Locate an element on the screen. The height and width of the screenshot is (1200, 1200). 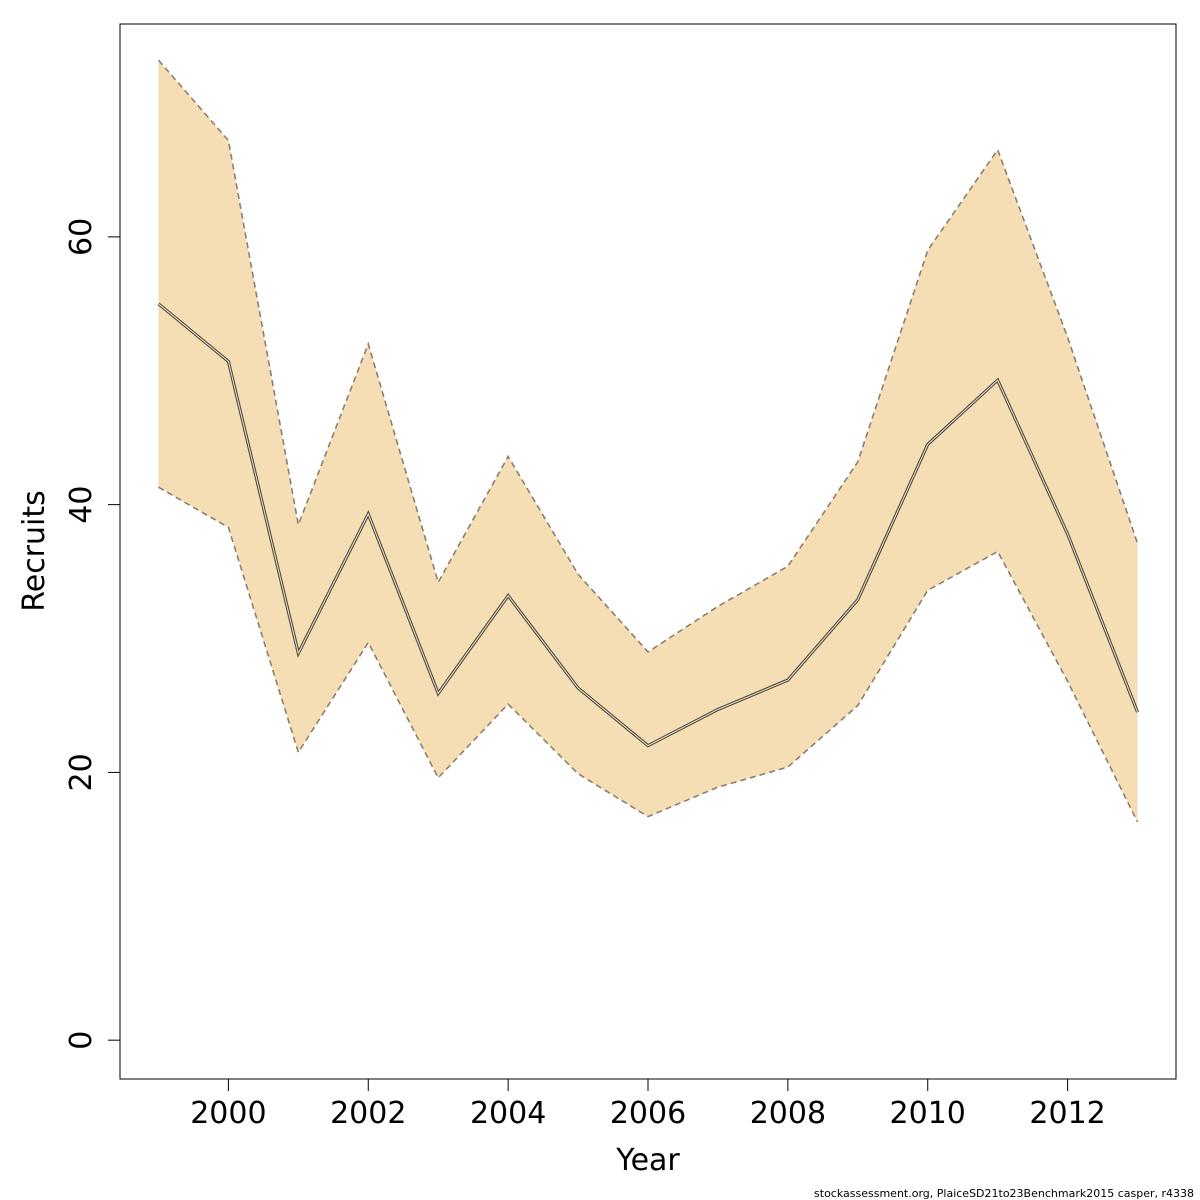
y-tick-label: 20 is located at coordinates (81, 772).